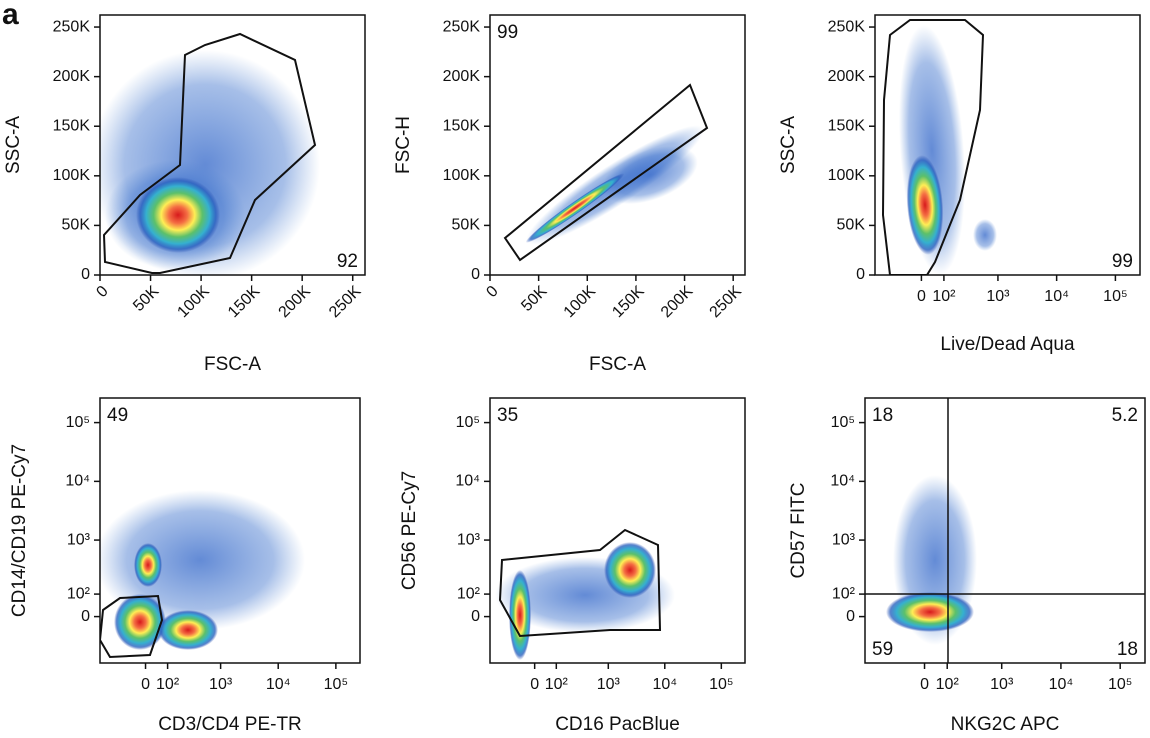 This screenshot has width=1150, height=738. Describe the element at coordinates (403, 145) in the screenshot. I see `y-axis-label: FSC-H` at that location.